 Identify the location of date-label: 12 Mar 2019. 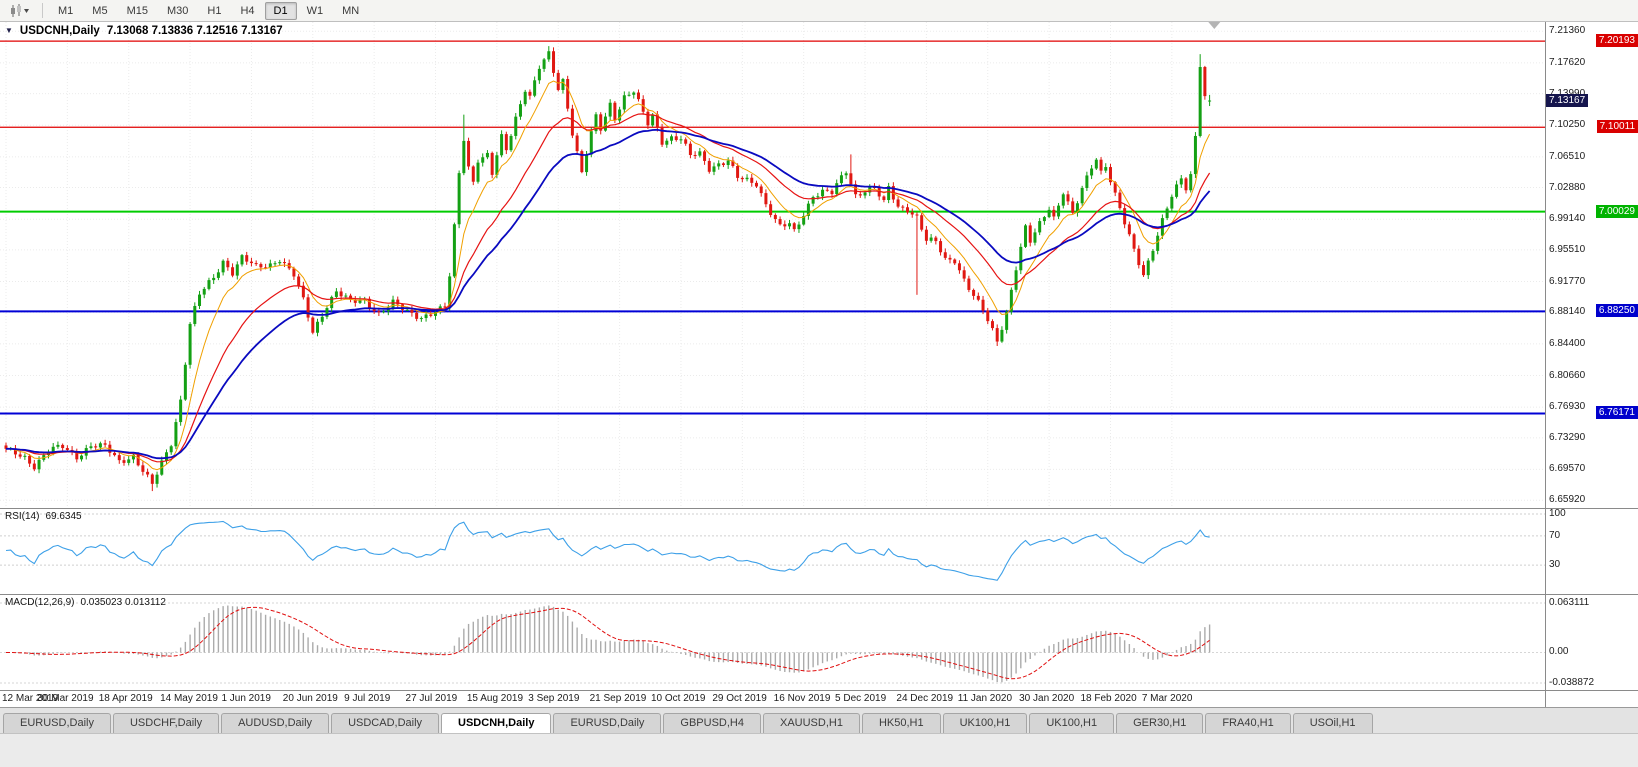
(30, 698).